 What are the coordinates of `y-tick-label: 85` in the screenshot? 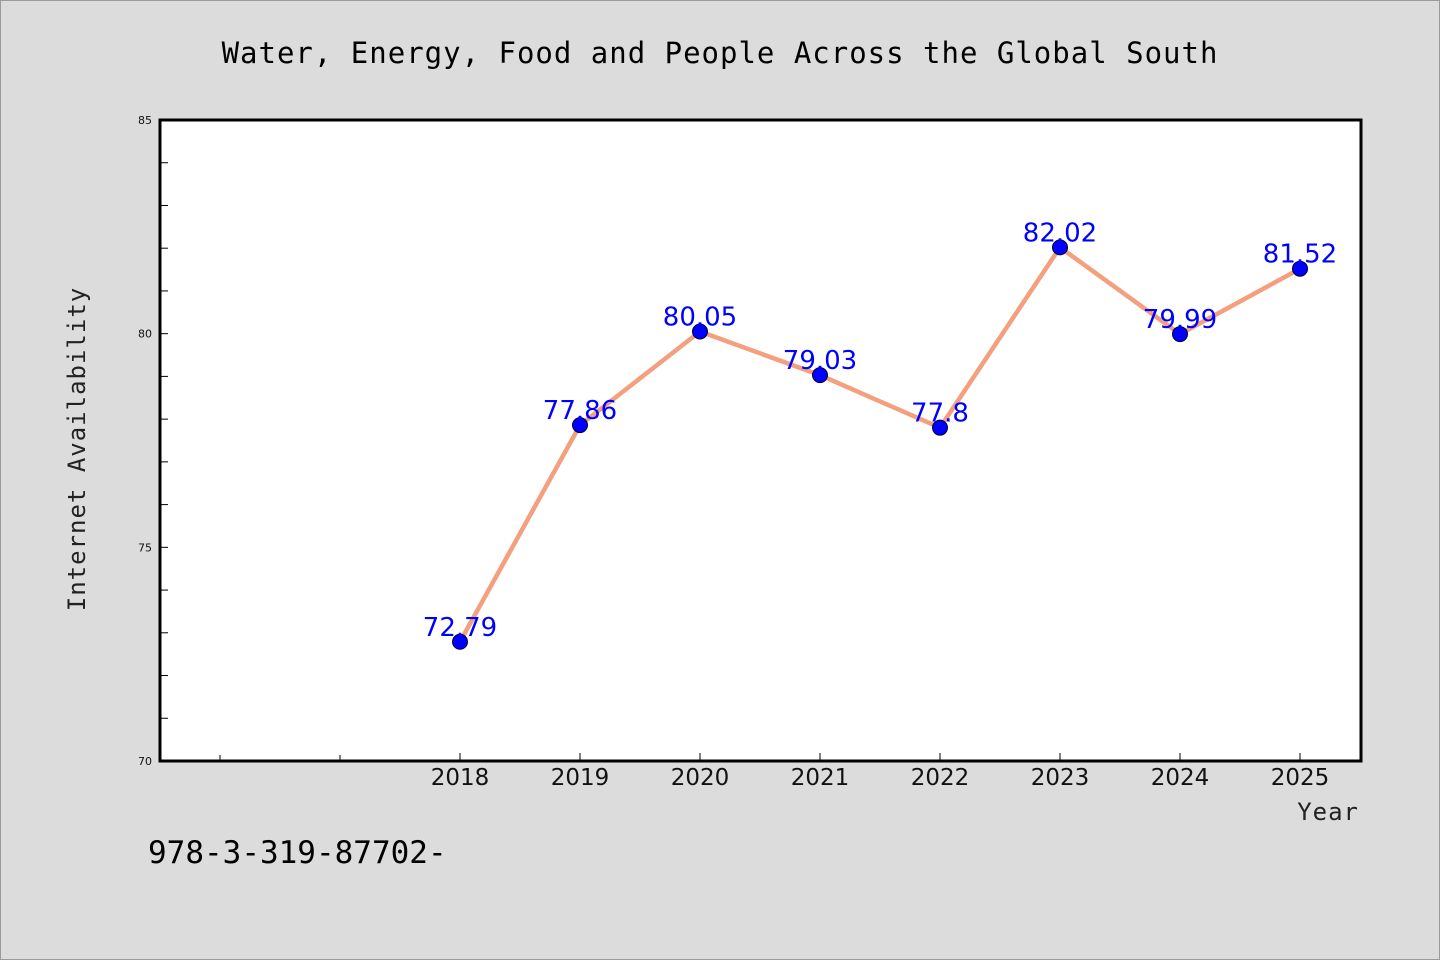 It's located at (145, 120).